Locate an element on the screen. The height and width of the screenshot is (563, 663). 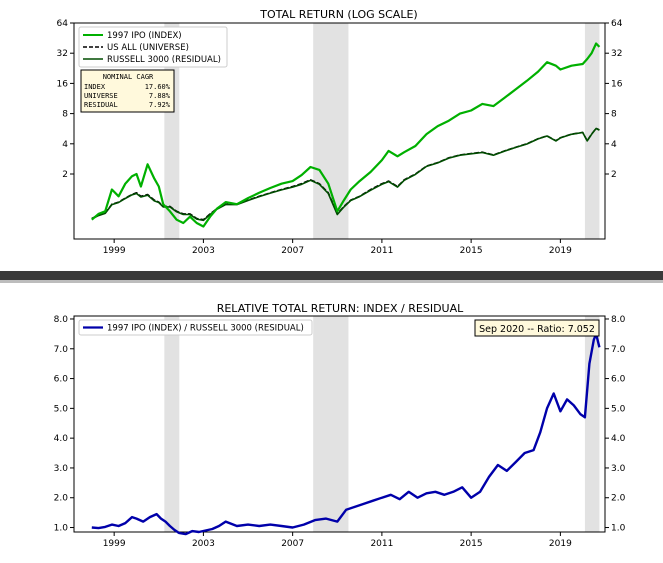
y-tick-label-right: 8.0 is located at coordinates (618, 320).